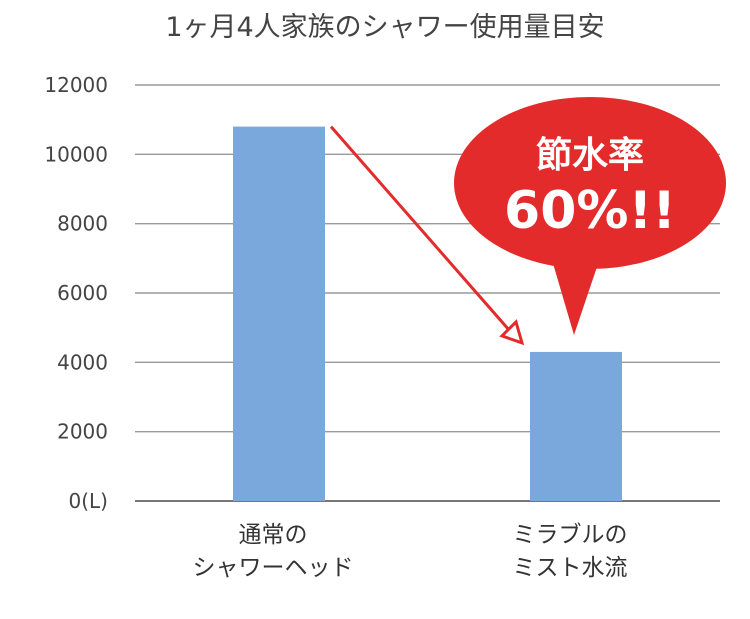 The height and width of the screenshot is (619, 750). I want to click on x-category-label: ミラブルのミスト水流, so click(570, 551).